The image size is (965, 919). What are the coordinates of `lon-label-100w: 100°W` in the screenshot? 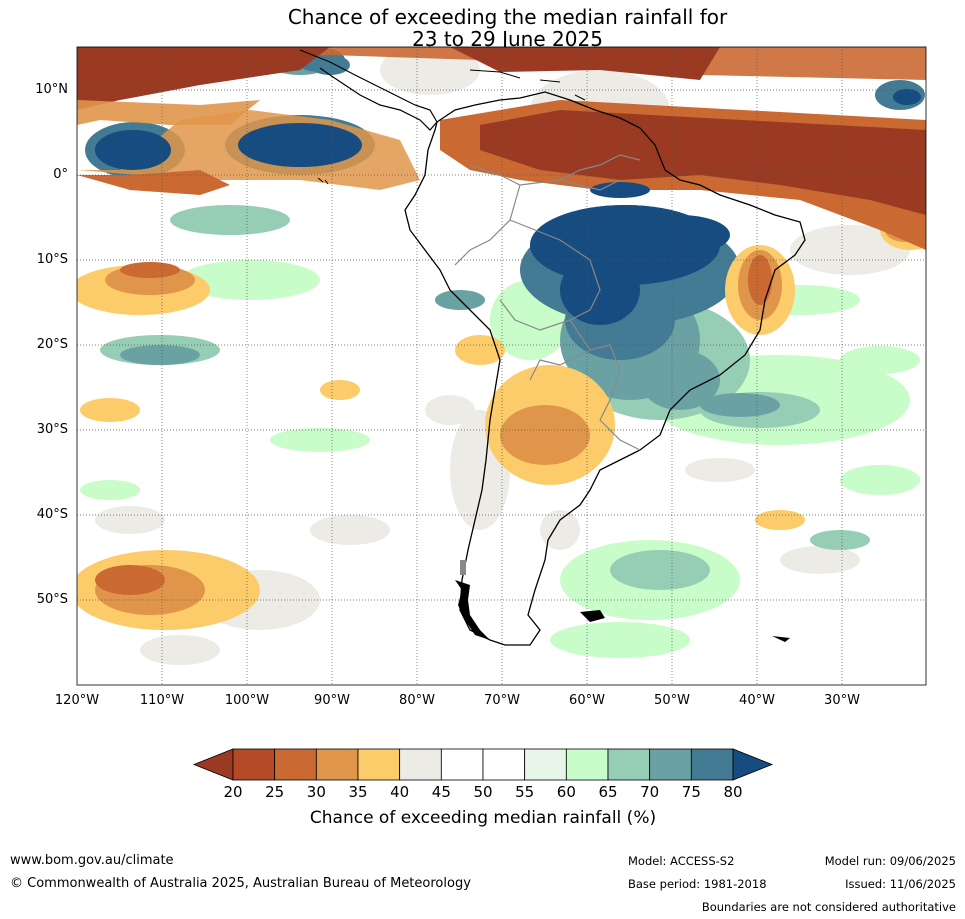 It's located at (247, 700).